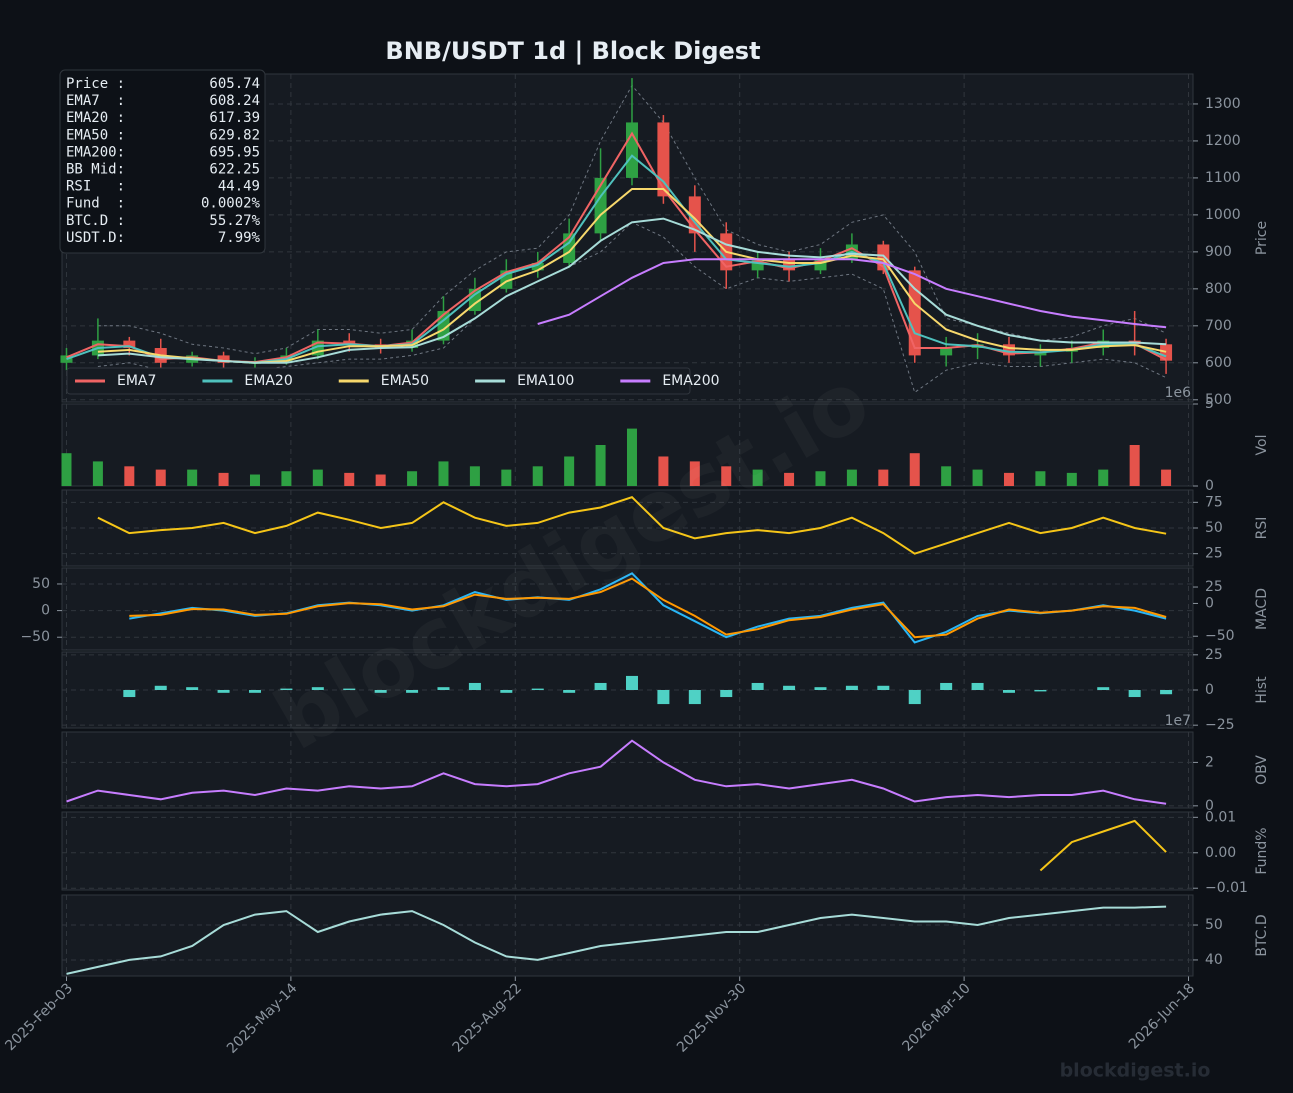  What do you see at coordinates (95, 84) in the screenshot?
I see `info-label: Price :` at bounding box center [95, 84].